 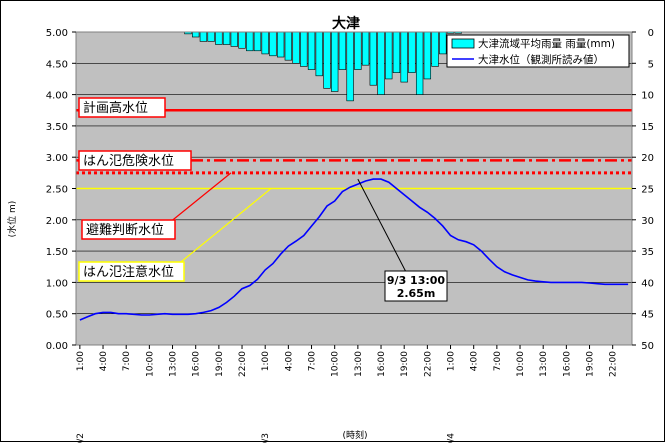 I want to click on y-axis-title: (水位 m), so click(x=12, y=219).